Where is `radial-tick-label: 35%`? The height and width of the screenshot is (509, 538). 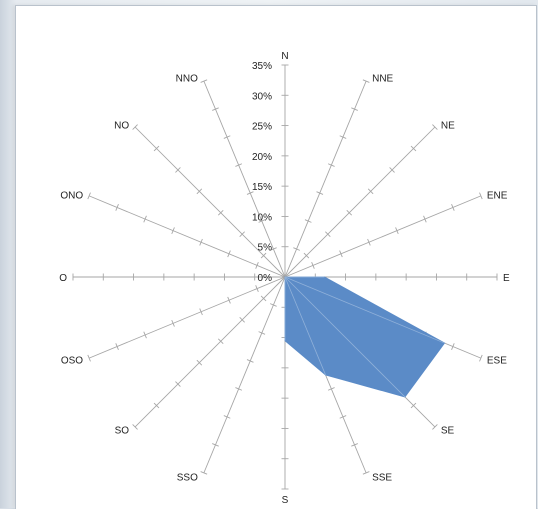
radial-tick-label: 35% is located at coordinates (262, 66).